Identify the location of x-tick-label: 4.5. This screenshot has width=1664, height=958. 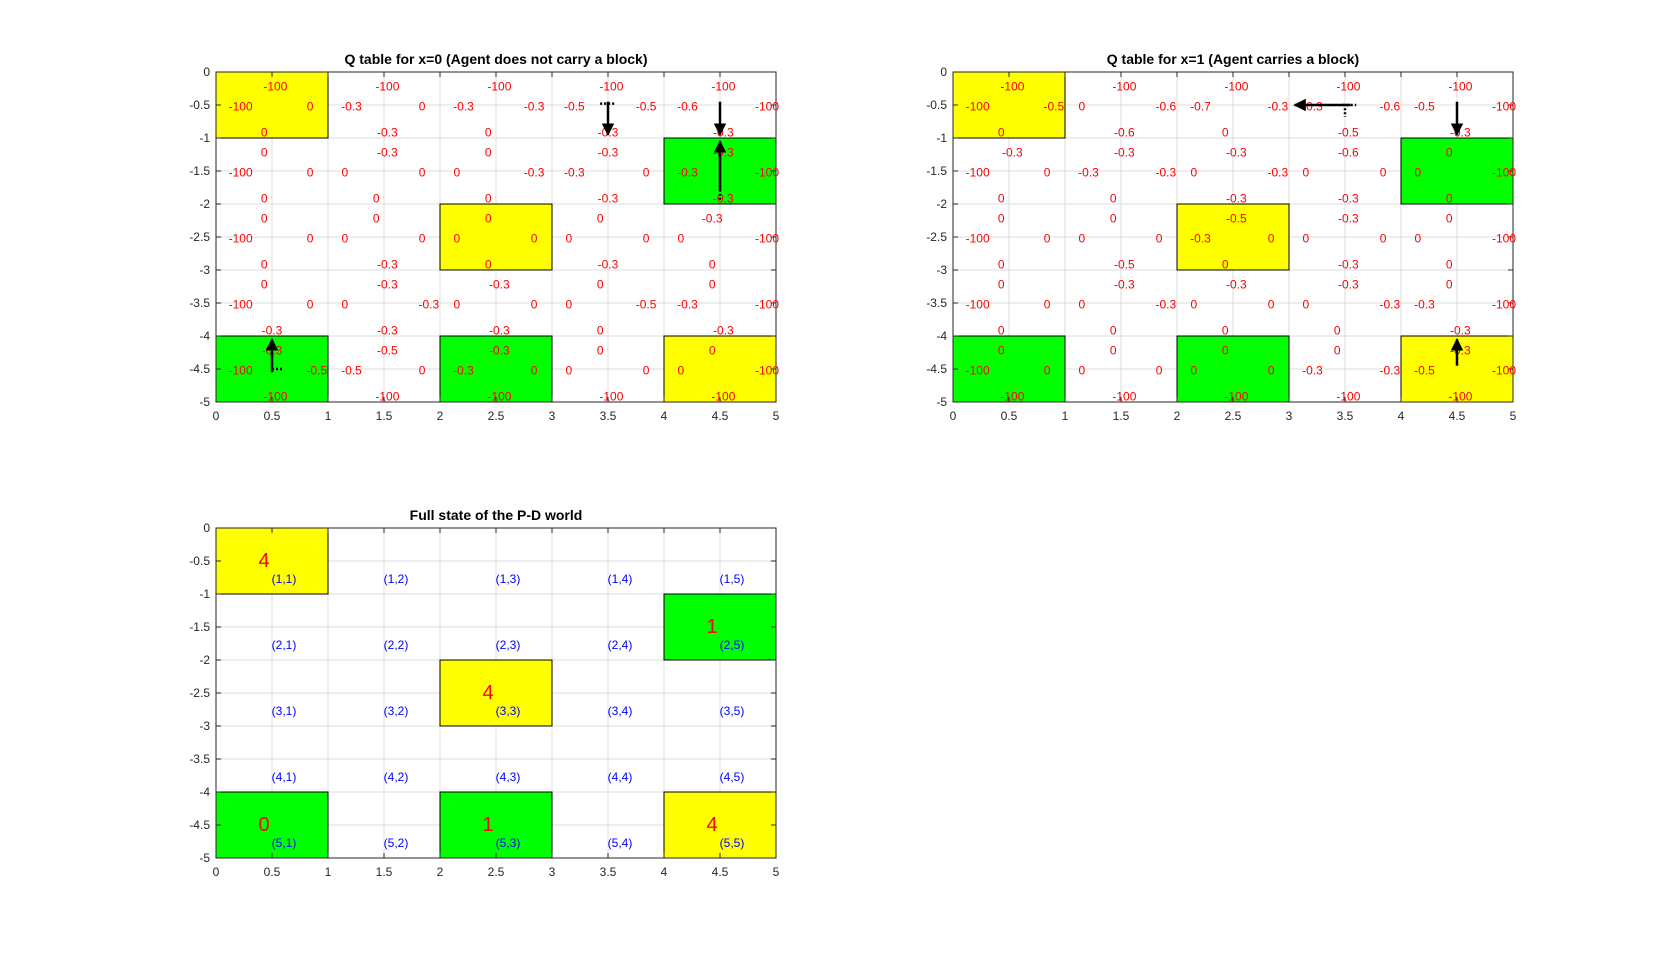
(720, 872).